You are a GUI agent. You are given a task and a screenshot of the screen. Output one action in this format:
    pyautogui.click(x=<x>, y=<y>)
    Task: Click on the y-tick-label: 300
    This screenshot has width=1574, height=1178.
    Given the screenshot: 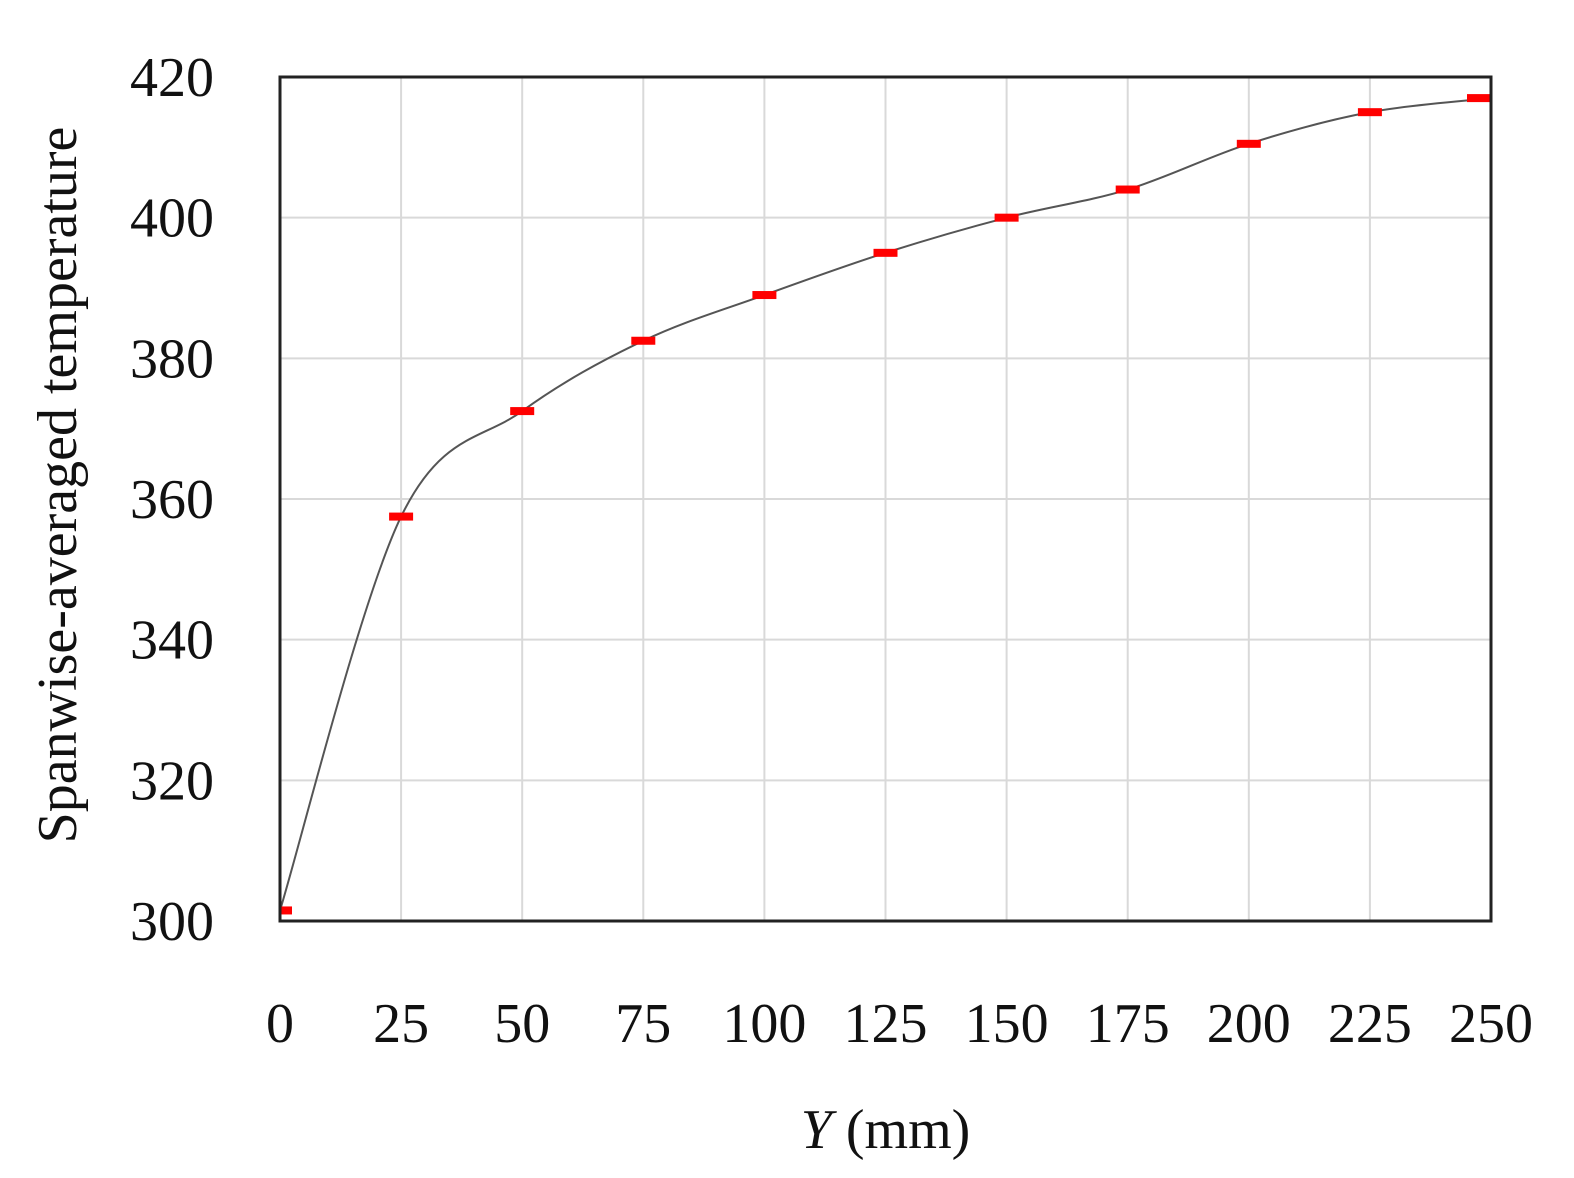 What is the action you would take?
    pyautogui.click(x=172, y=922)
    